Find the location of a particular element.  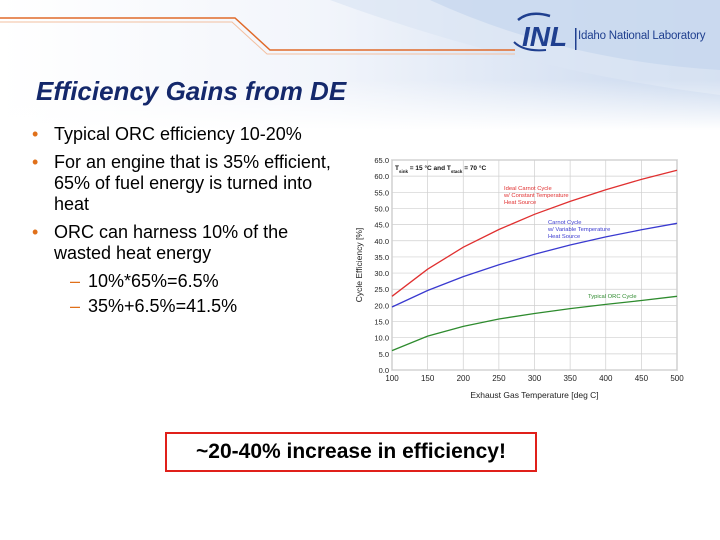

x-tick-label: 250 is located at coordinates (499, 378).